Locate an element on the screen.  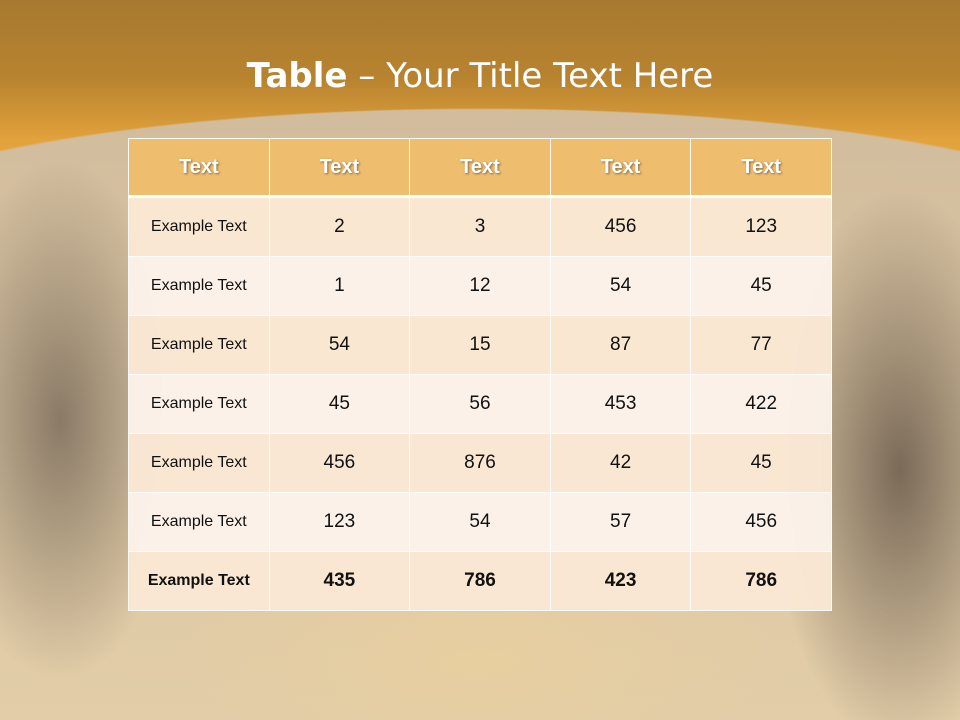
table-cell: 1 is located at coordinates (339, 286).